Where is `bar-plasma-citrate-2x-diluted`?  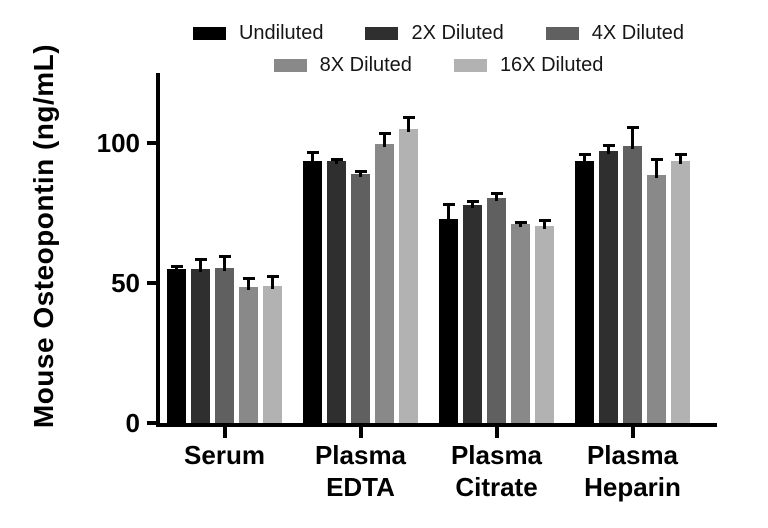 bar-plasma-citrate-2x-diluted is located at coordinates (472, 313).